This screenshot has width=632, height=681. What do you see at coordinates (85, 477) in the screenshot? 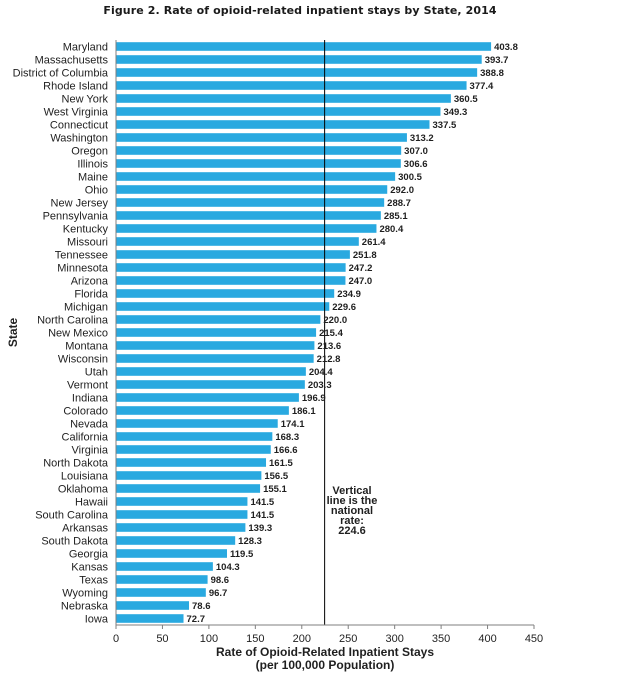
I see `category-label: Louisiana` at bounding box center [85, 477].